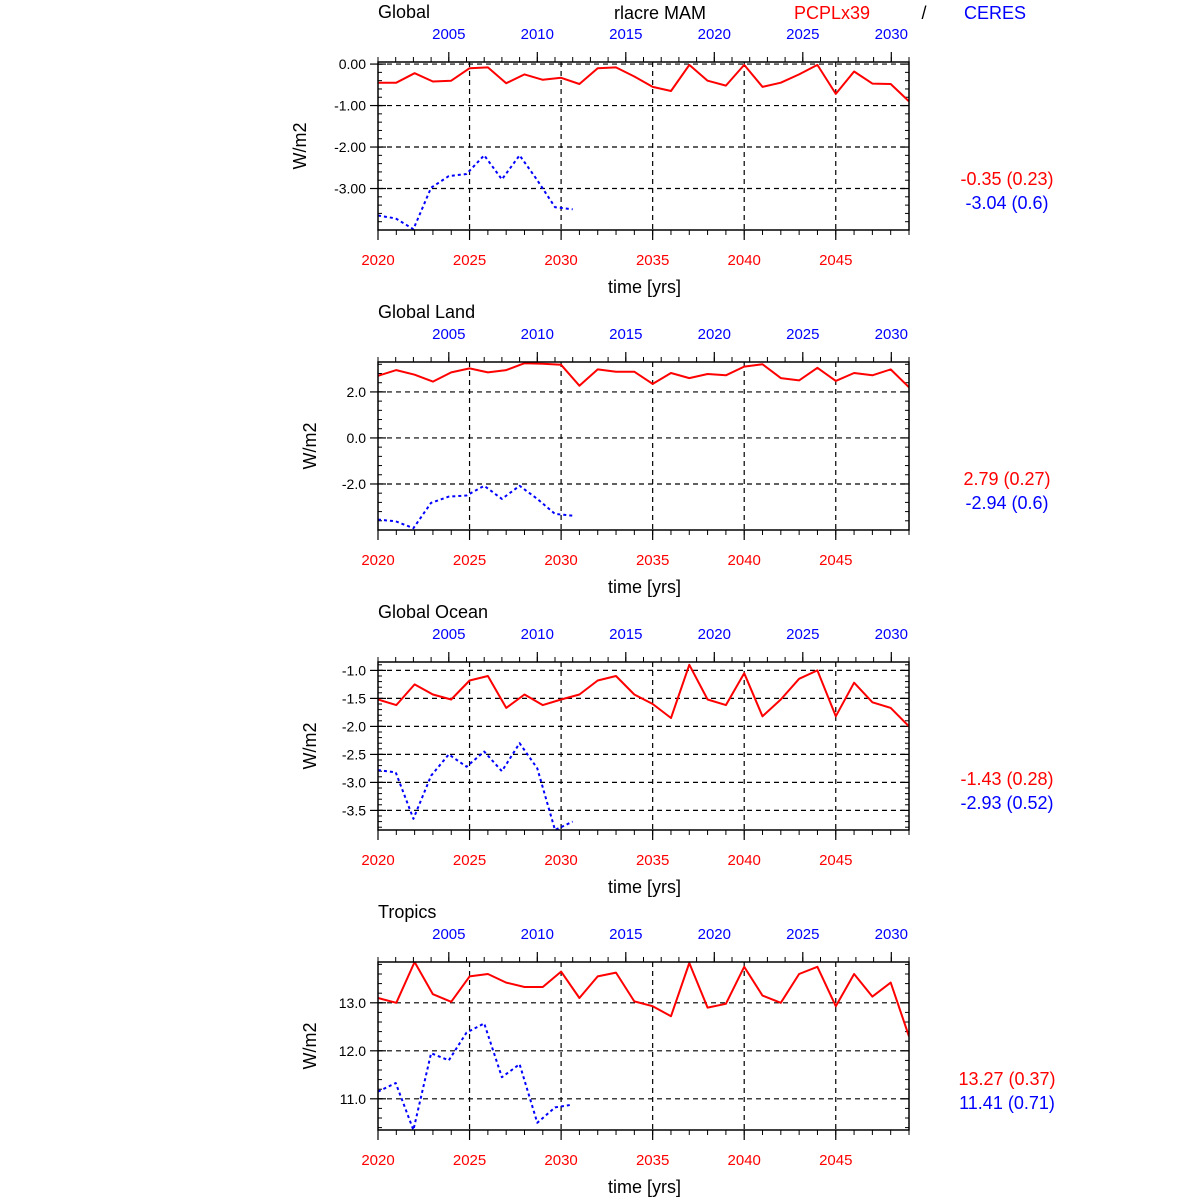 The height and width of the screenshot is (1200, 1200). Describe the element at coordinates (357, 392) in the screenshot. I see `y-tick-label: 2.0` at that location.